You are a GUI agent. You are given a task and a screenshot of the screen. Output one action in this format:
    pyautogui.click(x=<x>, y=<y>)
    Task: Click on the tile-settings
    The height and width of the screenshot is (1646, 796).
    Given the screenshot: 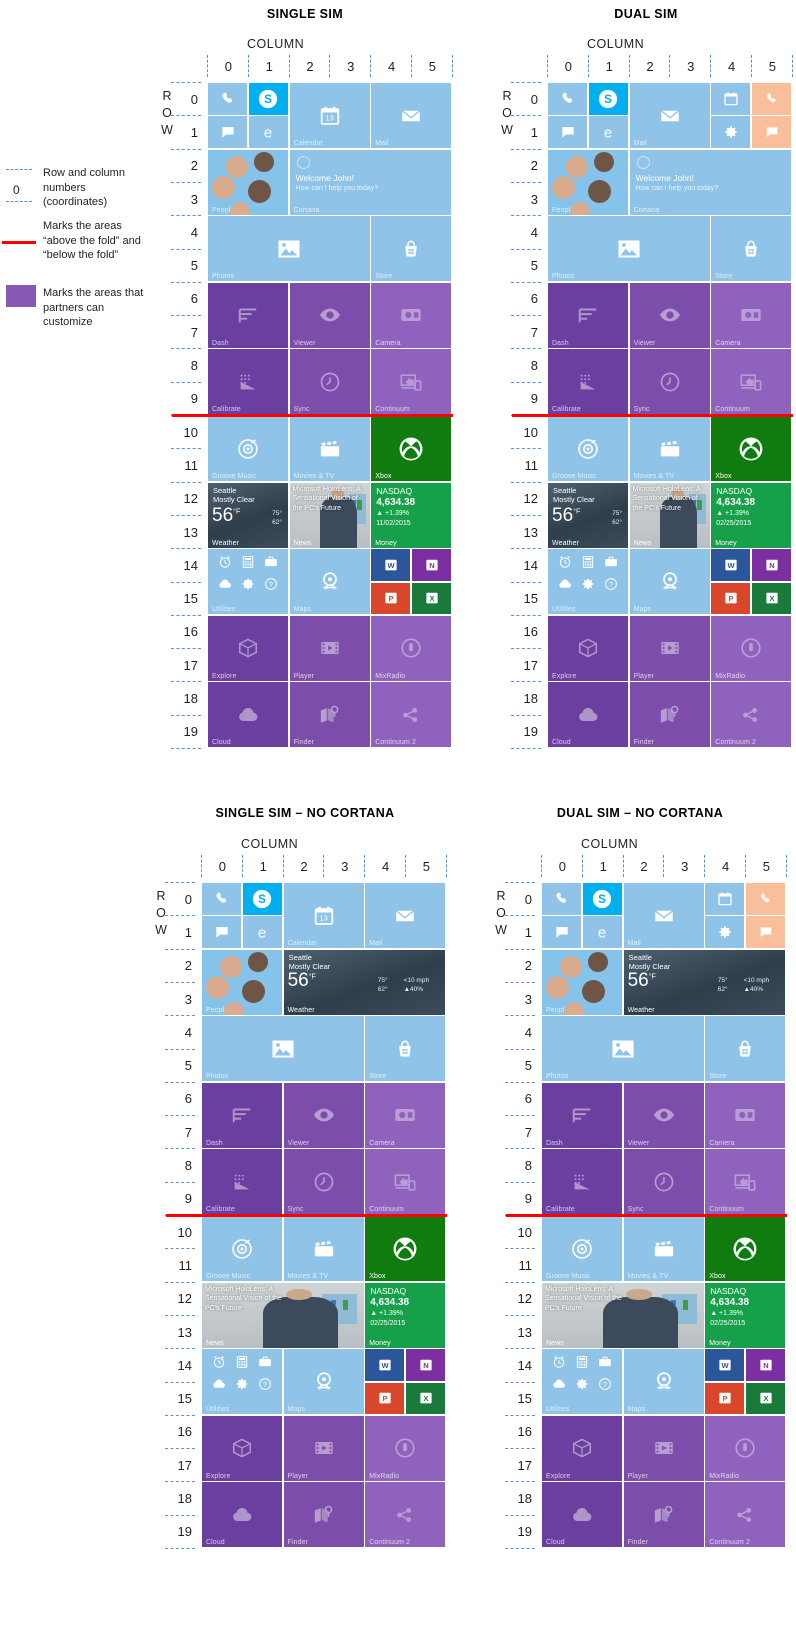 What is the action you would take?
    pyautogui.click(x=731, y=132)
    